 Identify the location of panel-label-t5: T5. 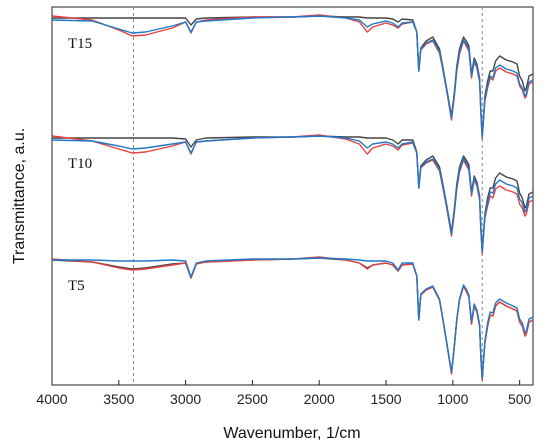
(76, 286).